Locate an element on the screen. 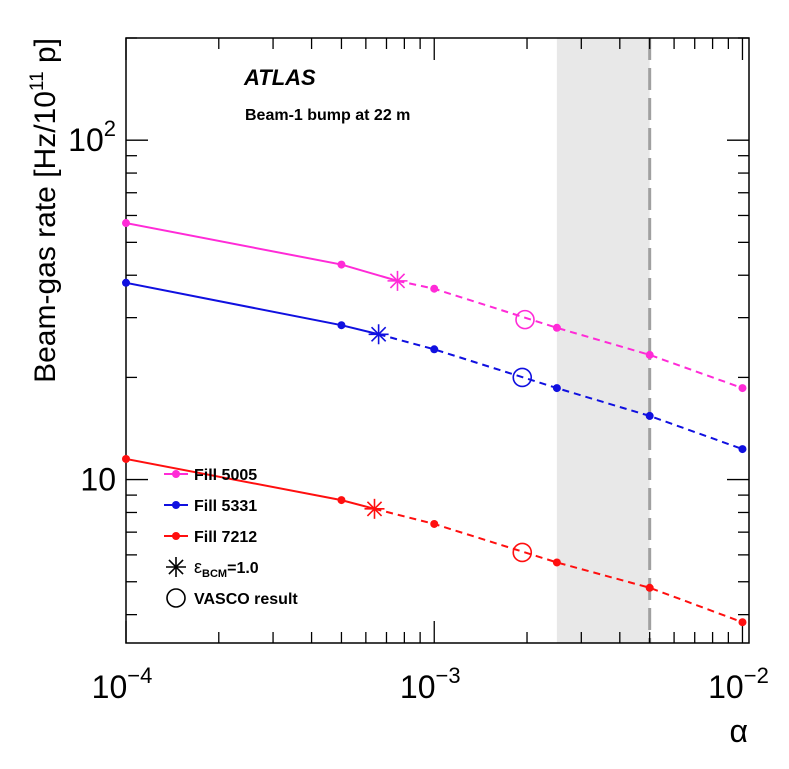 This screenshot has width=789, height=769. x-tick-label-exponent: −4 is located at coordinates (139, 675).